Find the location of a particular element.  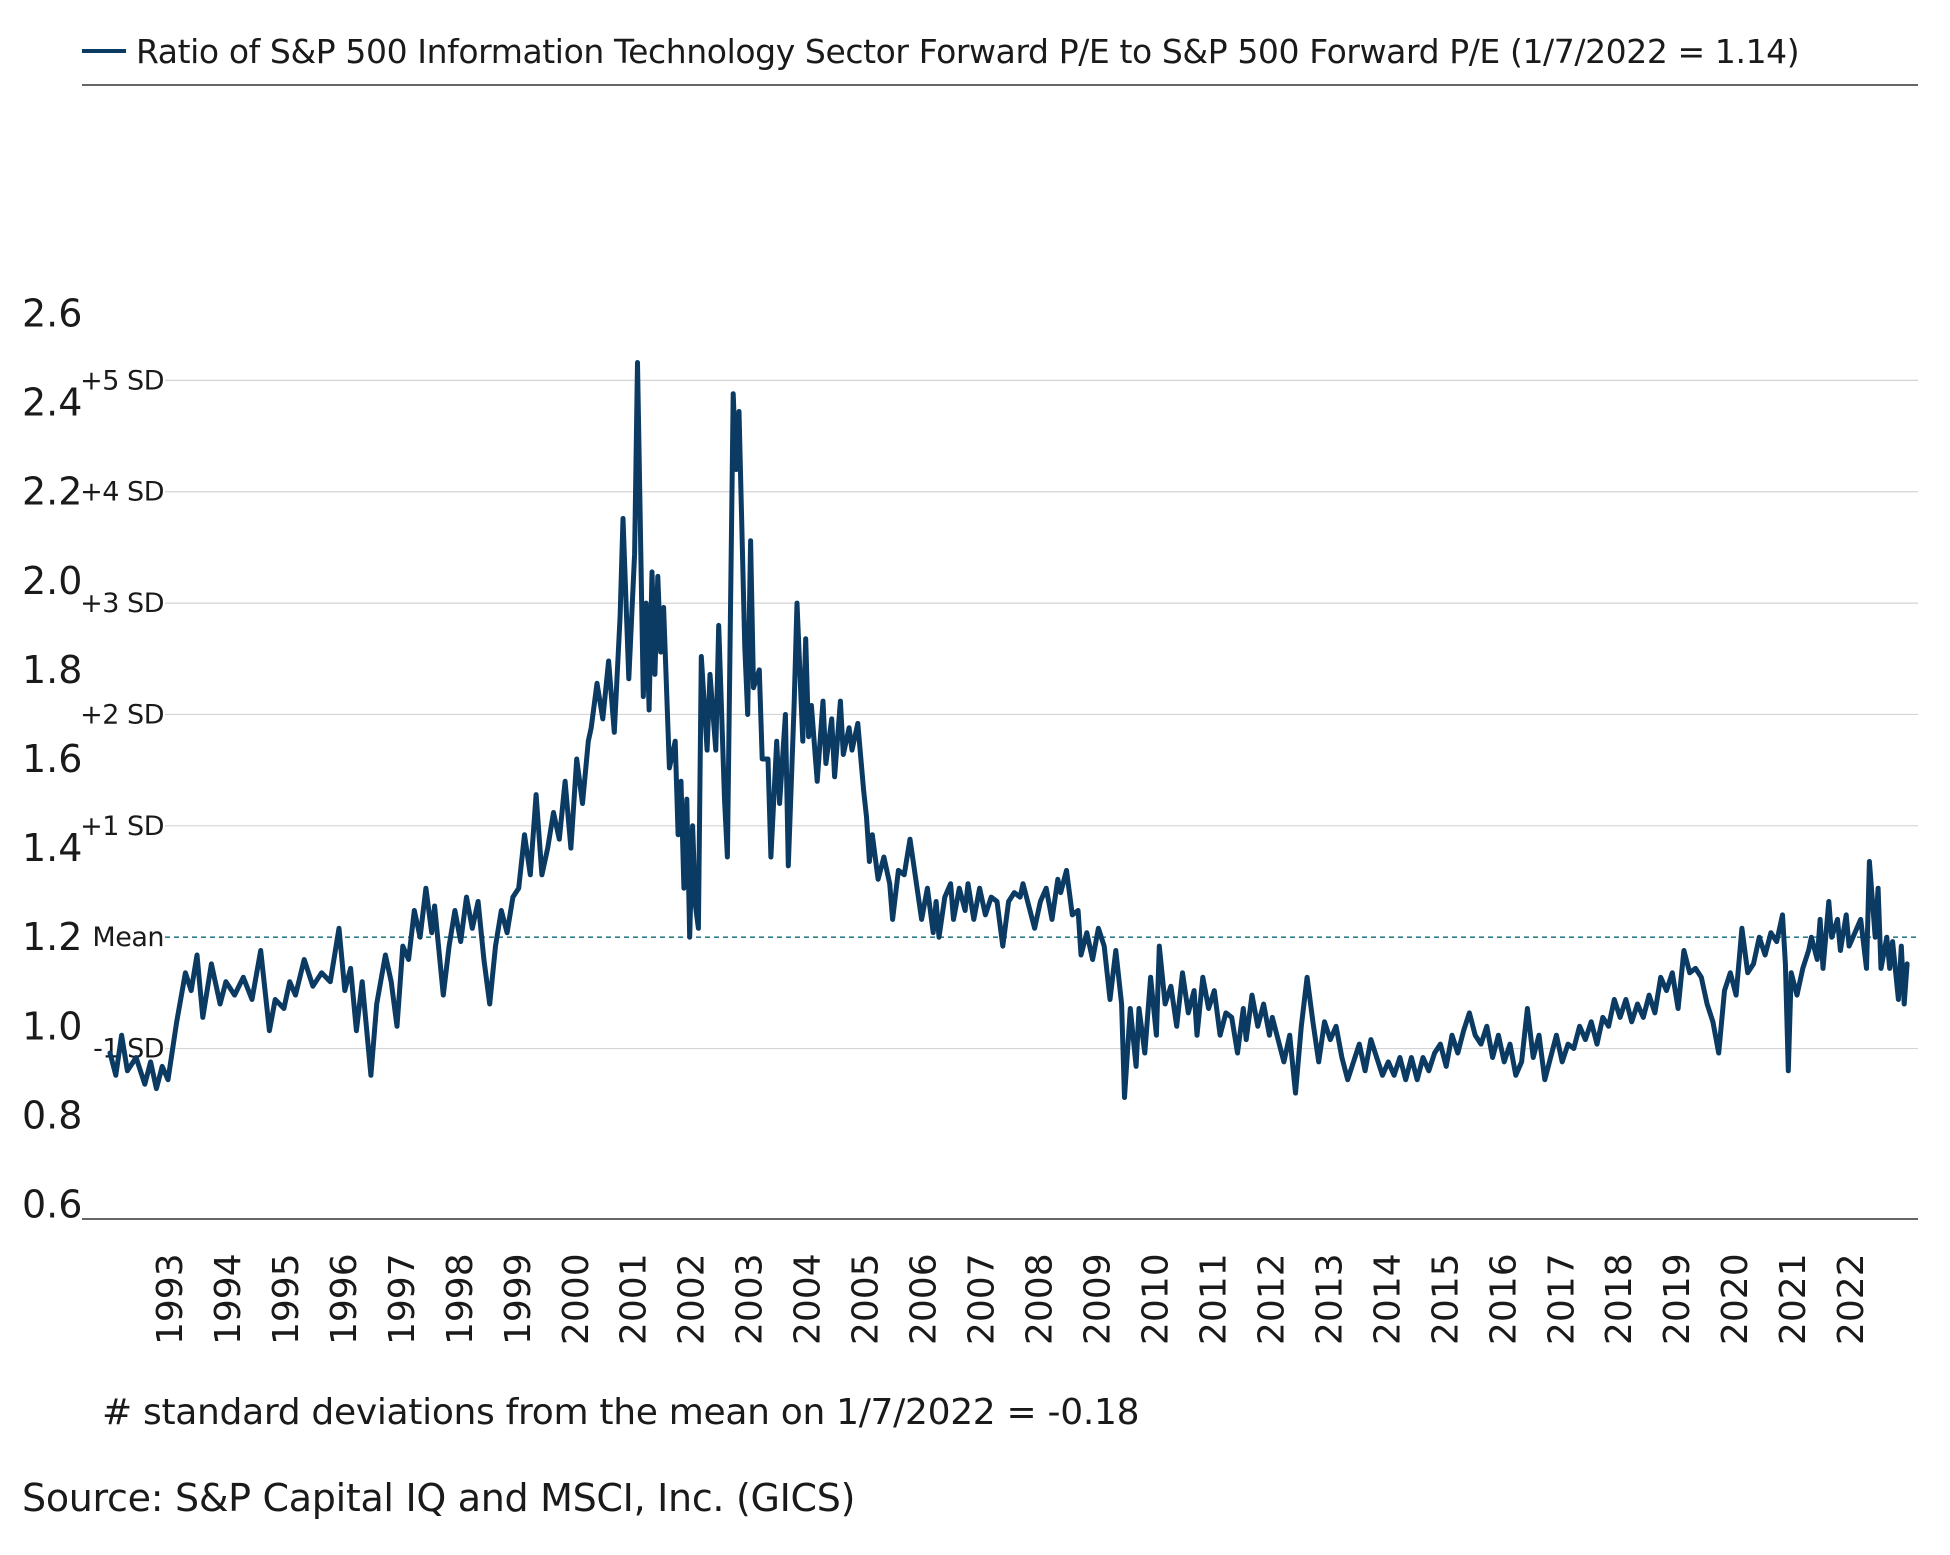

x-tick-label: 2015 is located at coordinates (1445, 1299).